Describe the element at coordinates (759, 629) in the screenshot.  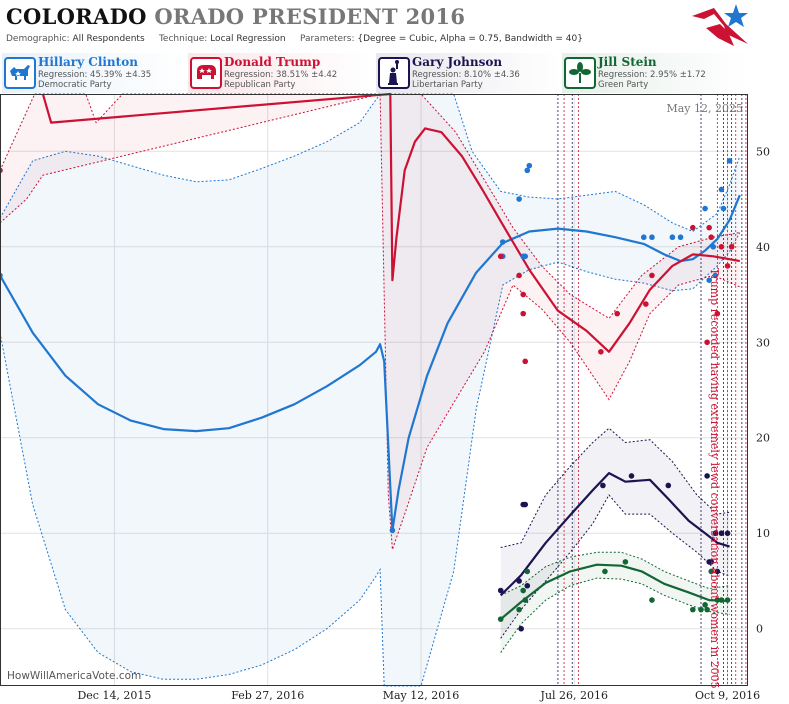
I see `y-tick-label: 0` at that location.